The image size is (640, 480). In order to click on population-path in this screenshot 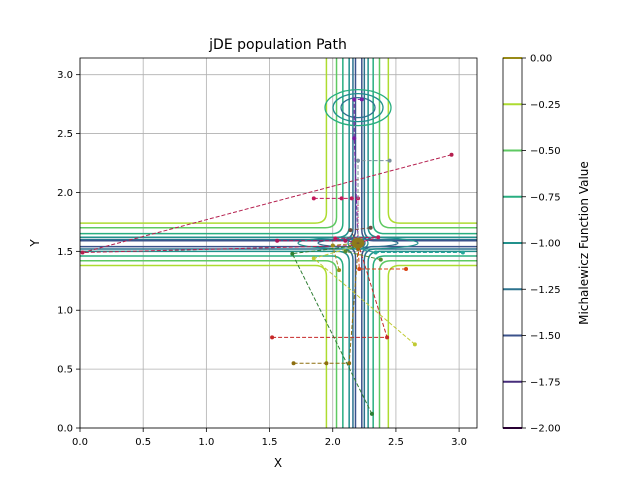, I will do `click(336, 221)`.